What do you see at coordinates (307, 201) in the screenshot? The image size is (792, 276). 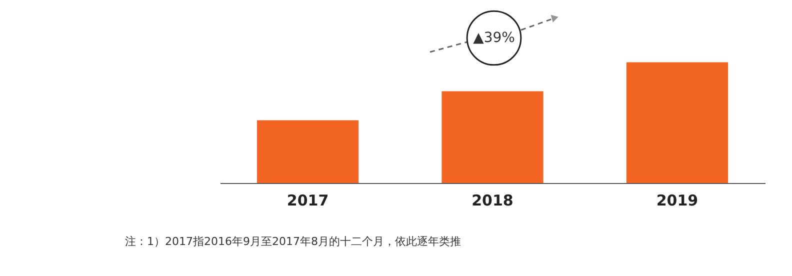 I see `x-tick-label: 2017` at bounding box center [307, 201].